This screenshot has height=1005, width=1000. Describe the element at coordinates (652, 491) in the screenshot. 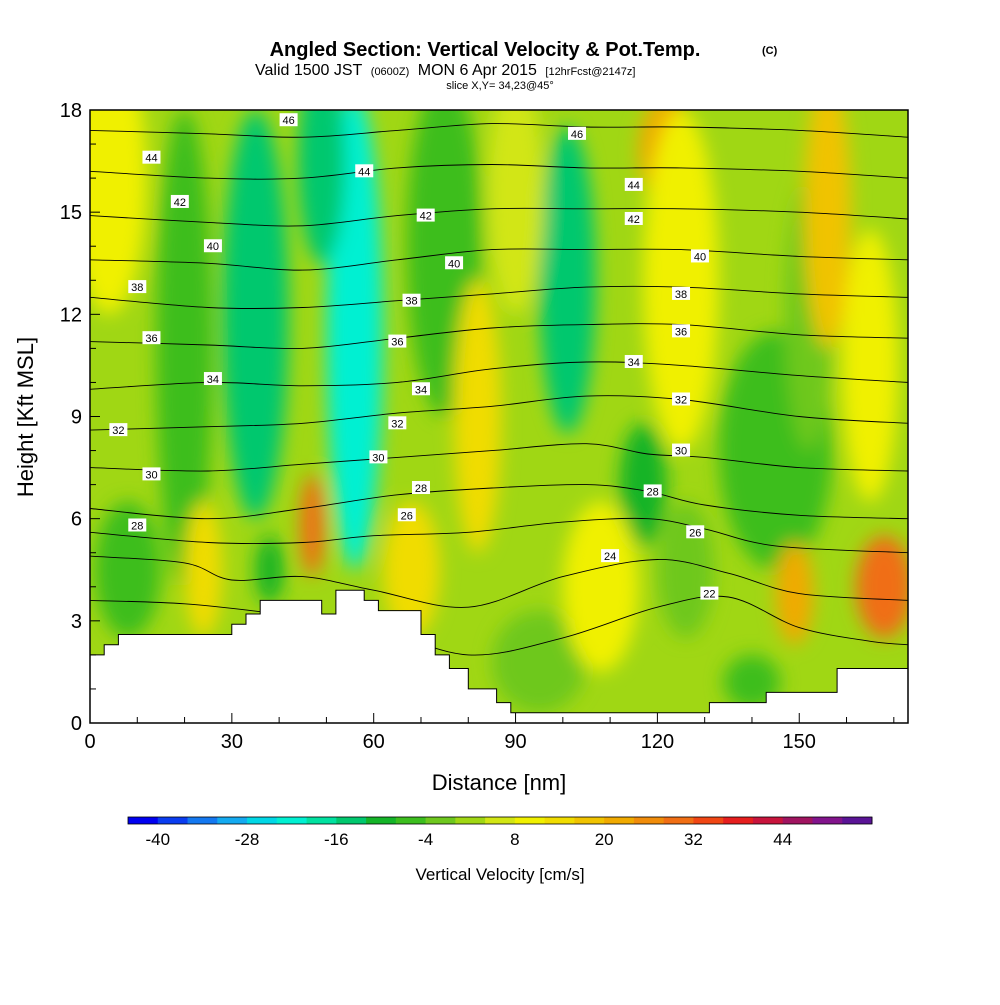

I see `contour-label-28: 28` at that location.